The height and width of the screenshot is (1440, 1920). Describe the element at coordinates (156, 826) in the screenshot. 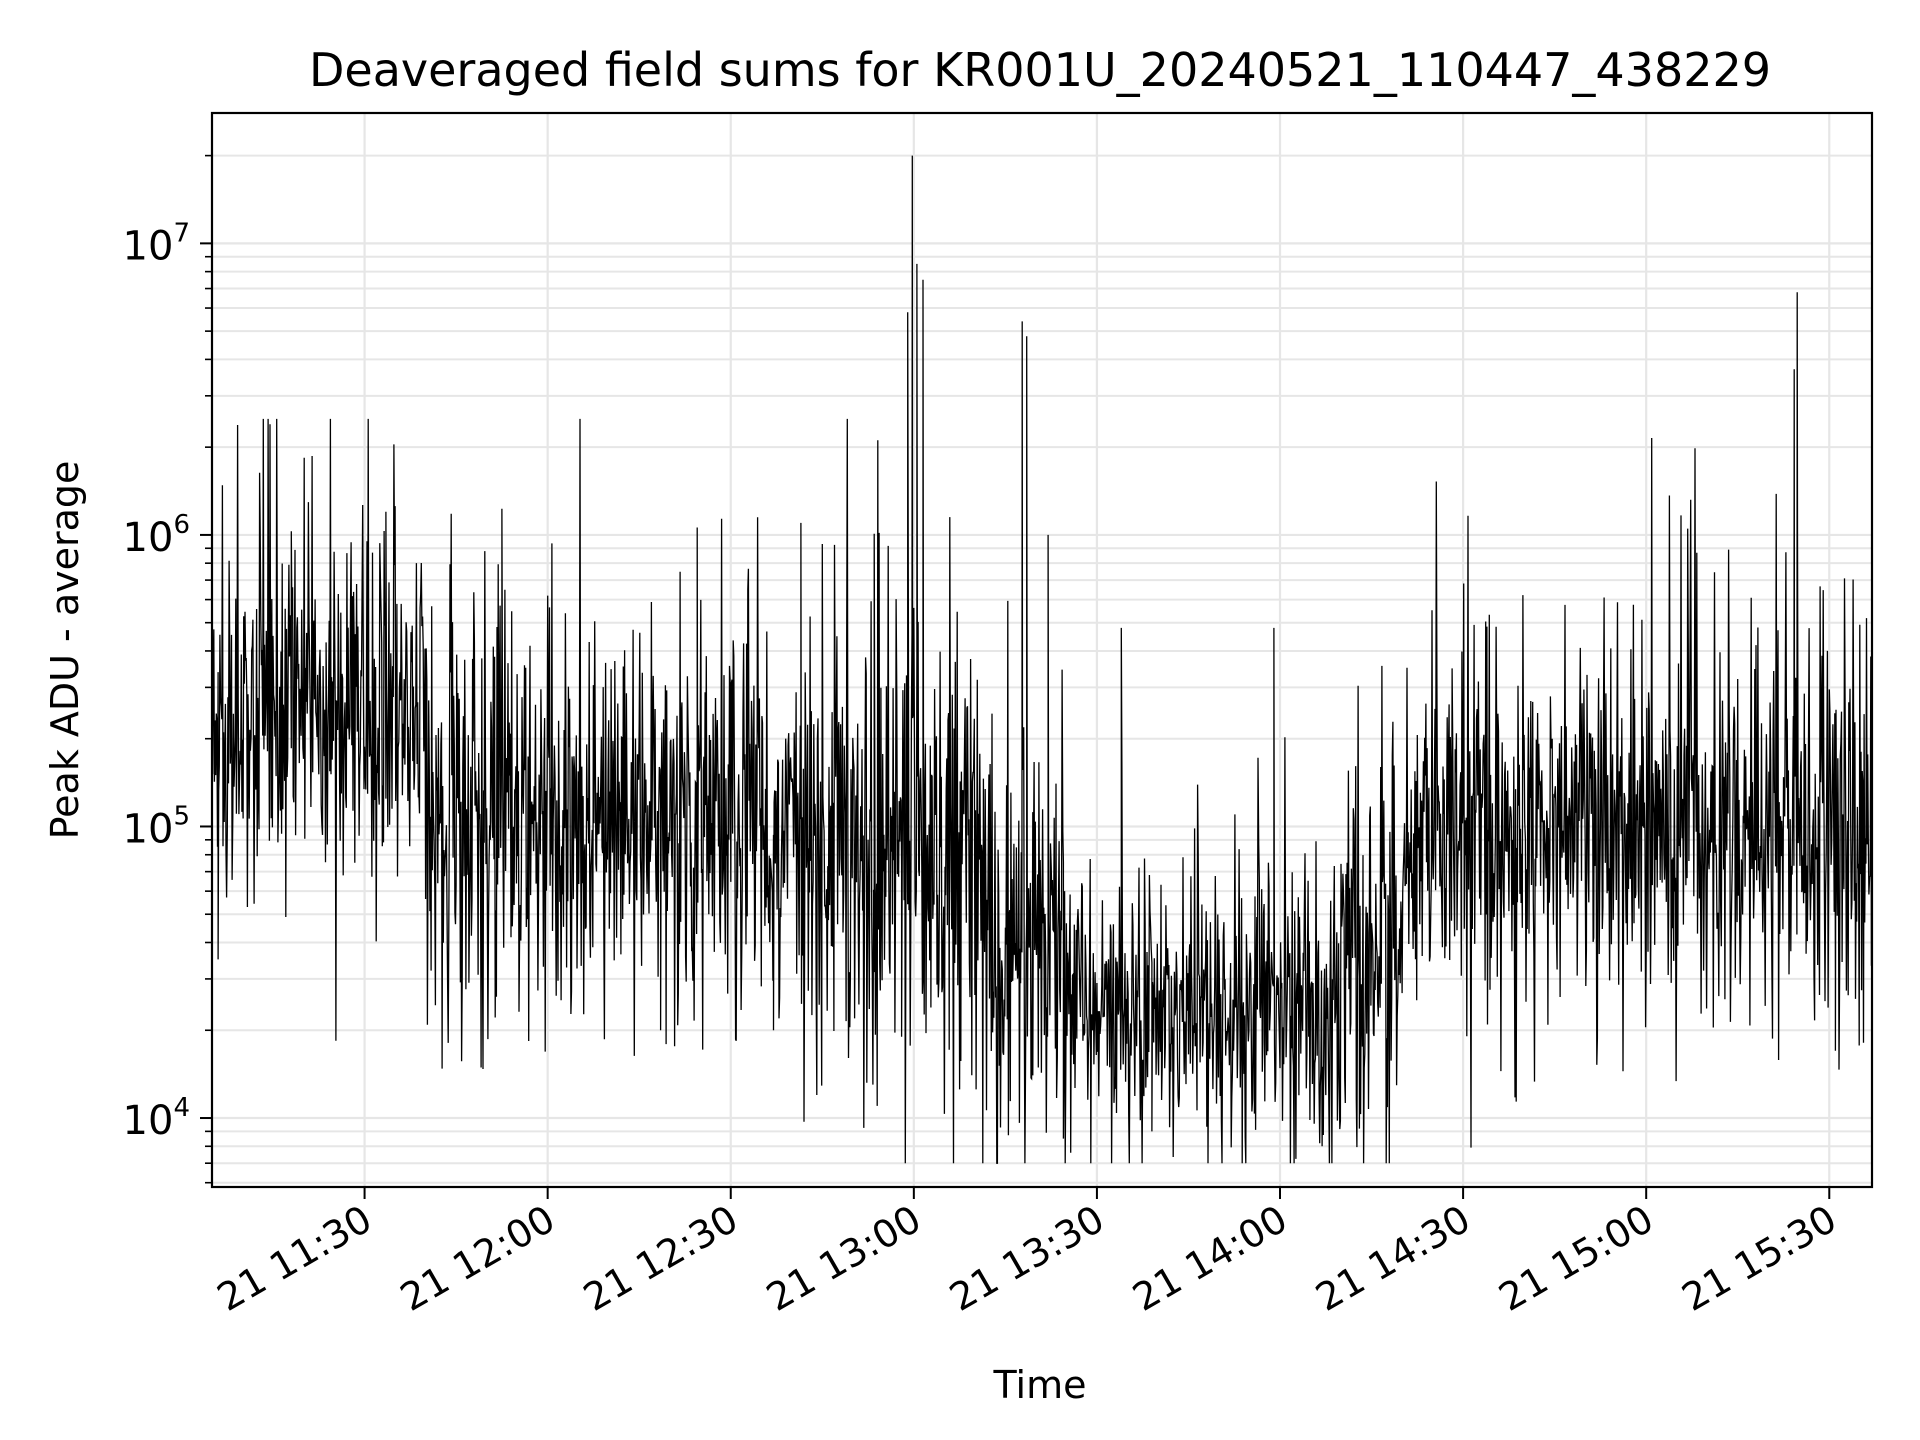

I see `y-tick-label: 10⁵` at that location.